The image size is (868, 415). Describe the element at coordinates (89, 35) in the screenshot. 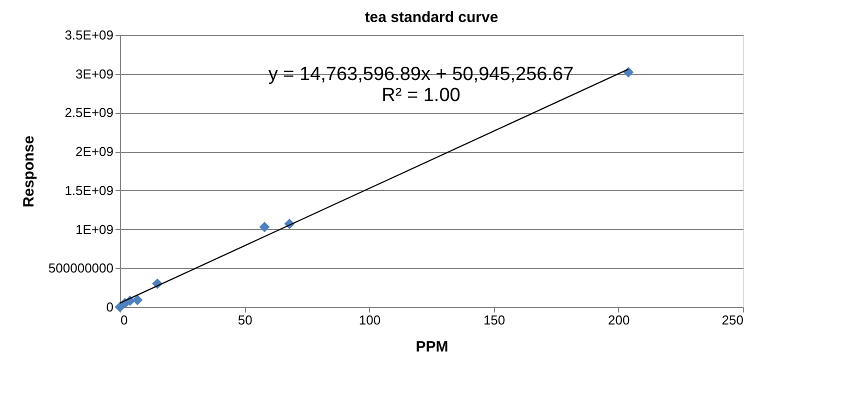

I see `y-tick-label: 3.5E+09` at that location.